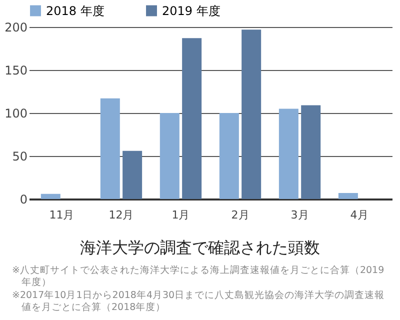  What do you see at coordinates (199, 302) in the screenshot?
I see `text: ※2017年10月1日から2018年4月30日までに八丈島観光協会の海洋大学の調査速報値を月ごとに合算（2018年度）` at bounding box center [199, 302].